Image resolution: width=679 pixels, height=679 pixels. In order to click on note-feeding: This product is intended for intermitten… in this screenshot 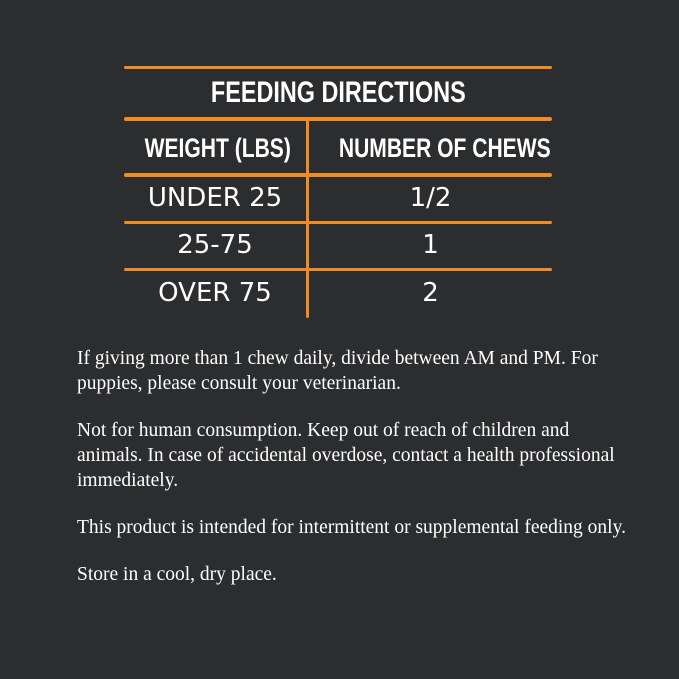, I will do `click(351, 527)`.